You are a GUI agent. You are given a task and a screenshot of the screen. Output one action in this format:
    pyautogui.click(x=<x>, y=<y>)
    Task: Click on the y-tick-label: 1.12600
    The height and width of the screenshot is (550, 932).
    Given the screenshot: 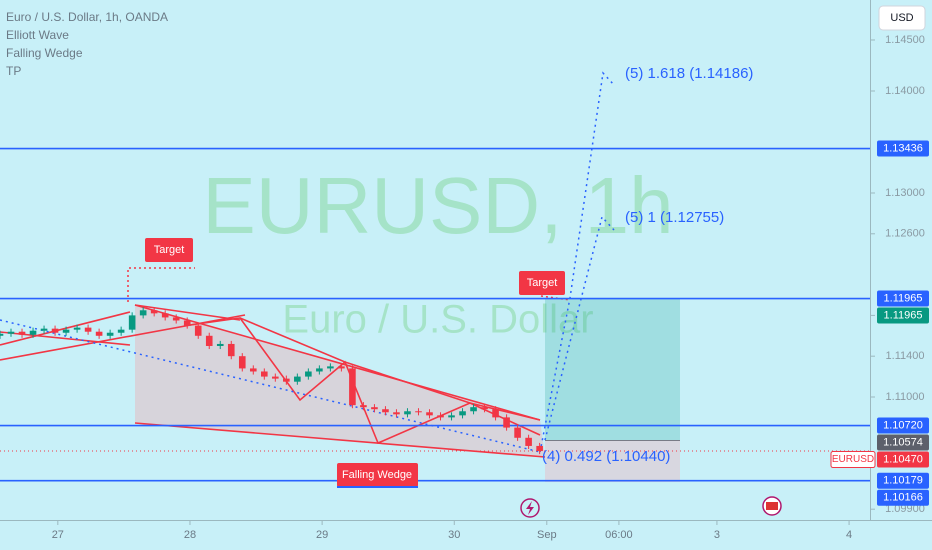 What is the action you would take?
    pyautogui.click(x=905, y=234)
    